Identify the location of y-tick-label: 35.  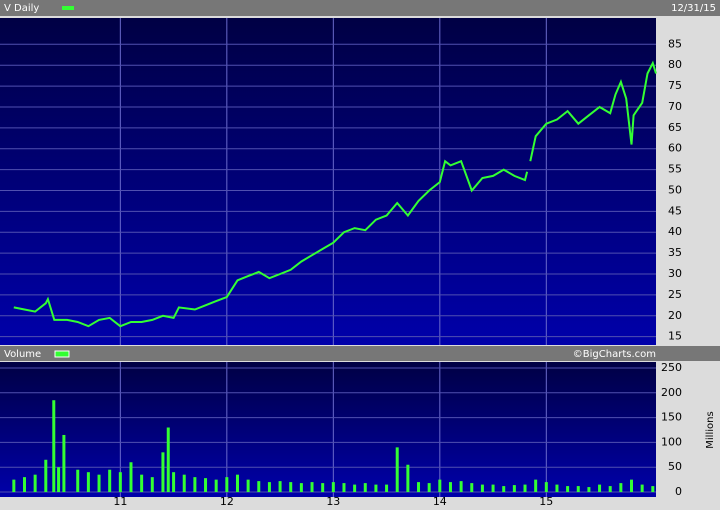
(675, 252).